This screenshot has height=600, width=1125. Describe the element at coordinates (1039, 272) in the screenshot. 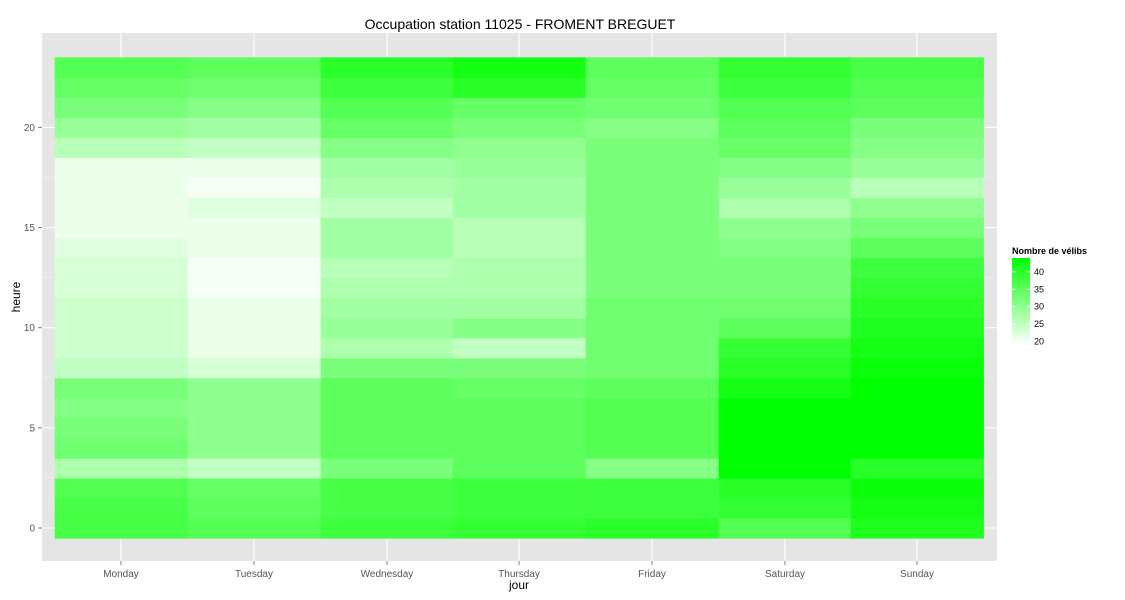

I see `legend-tick-label: 40` at that location.